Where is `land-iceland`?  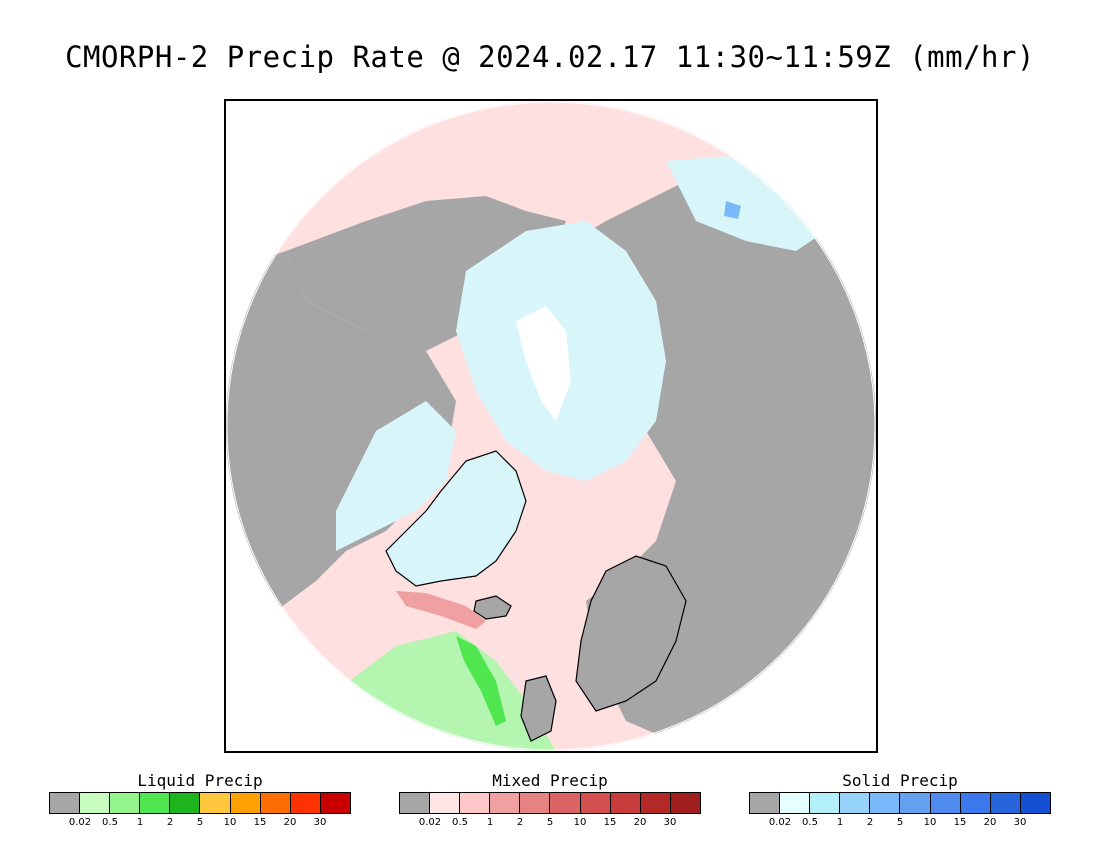 land-iceland is located at coordinates (492, 607).